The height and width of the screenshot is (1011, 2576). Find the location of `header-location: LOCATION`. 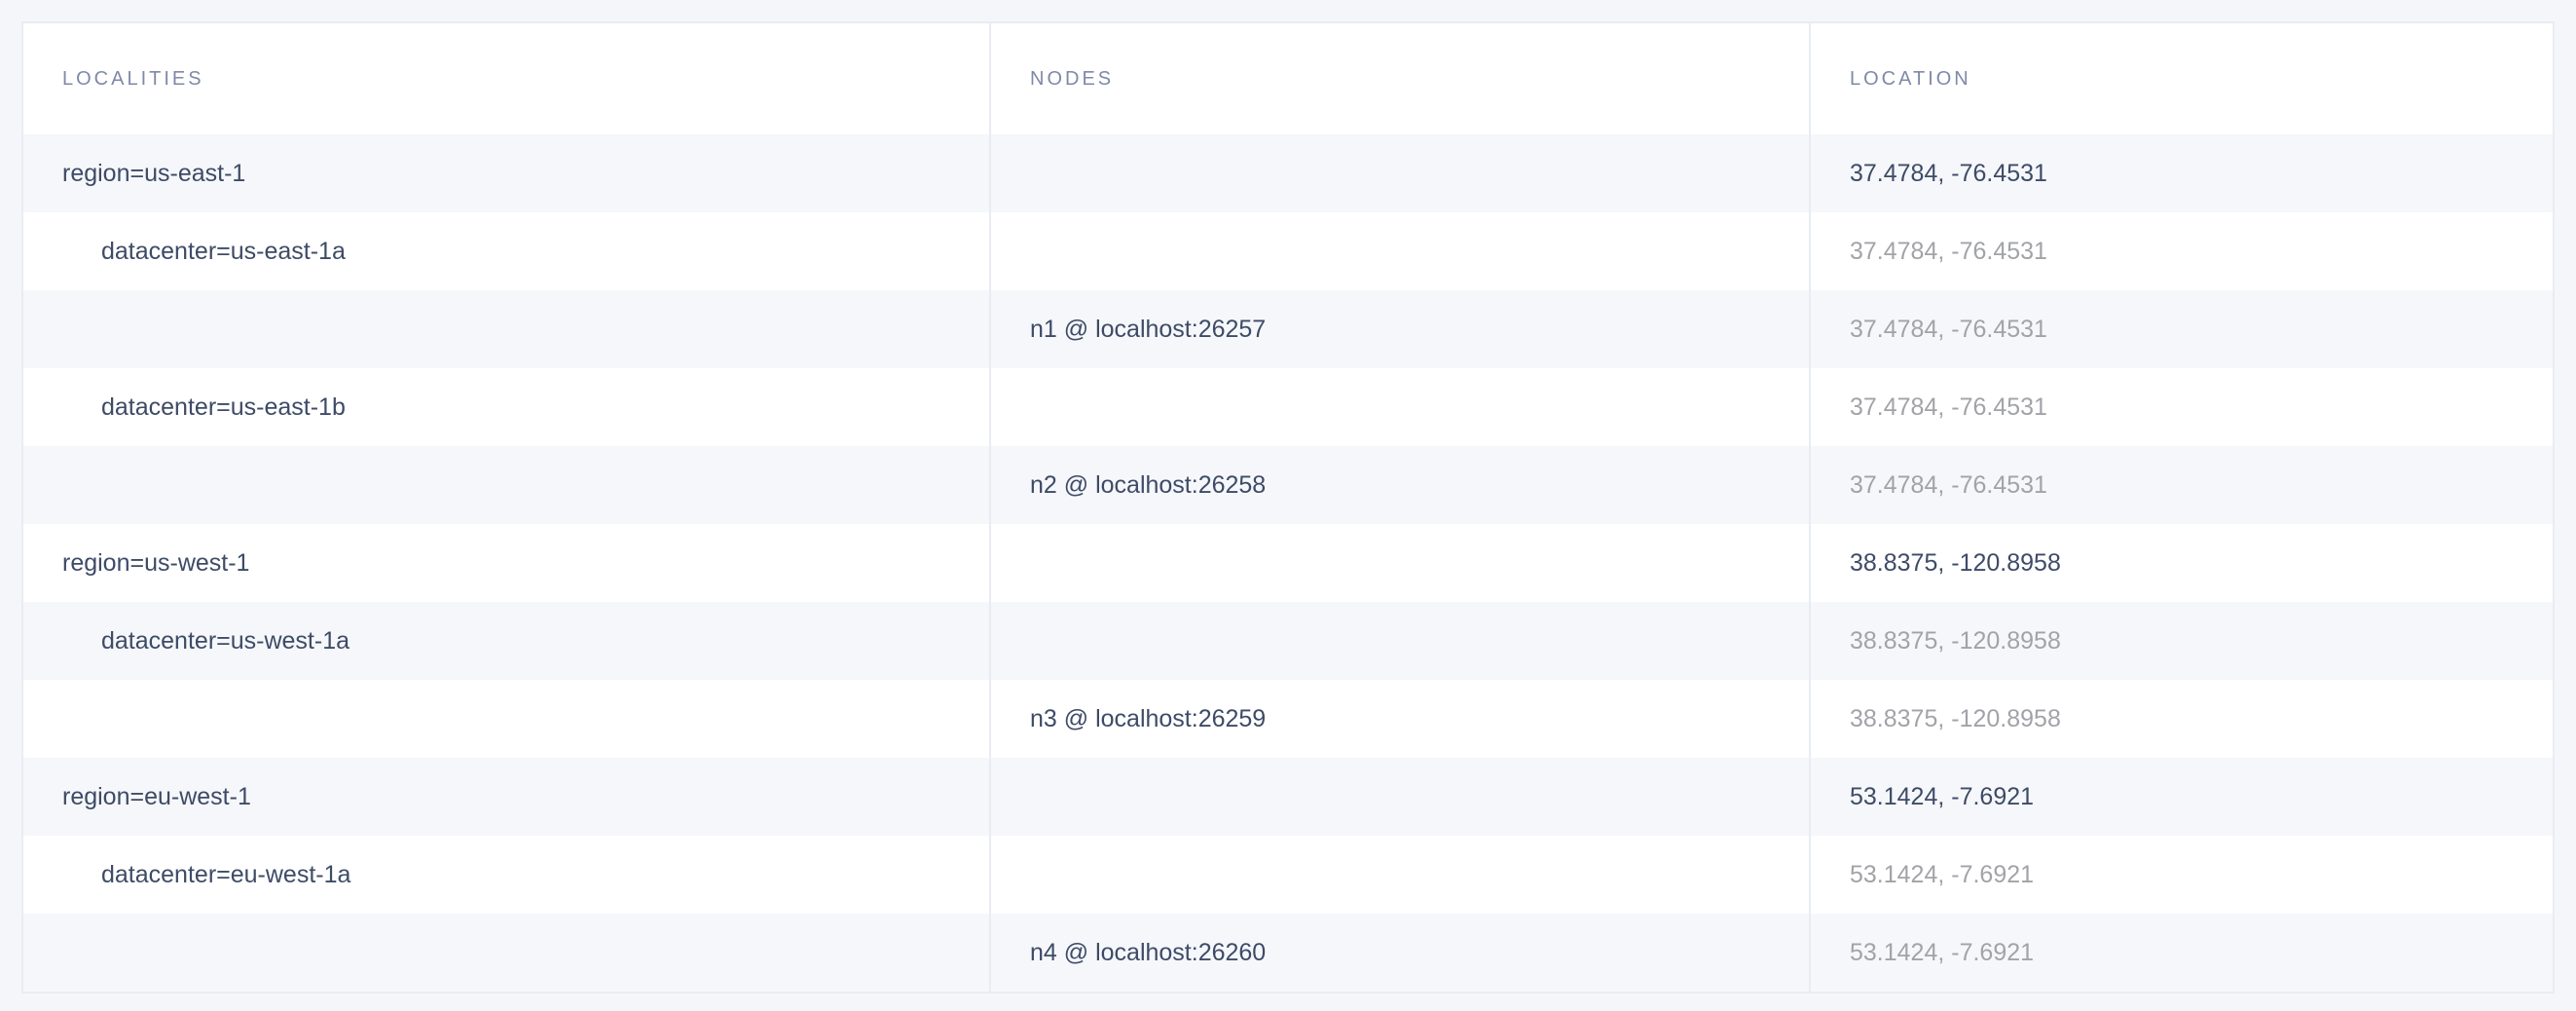

header-location: LOCATION is located at coordinates (1910, 78).